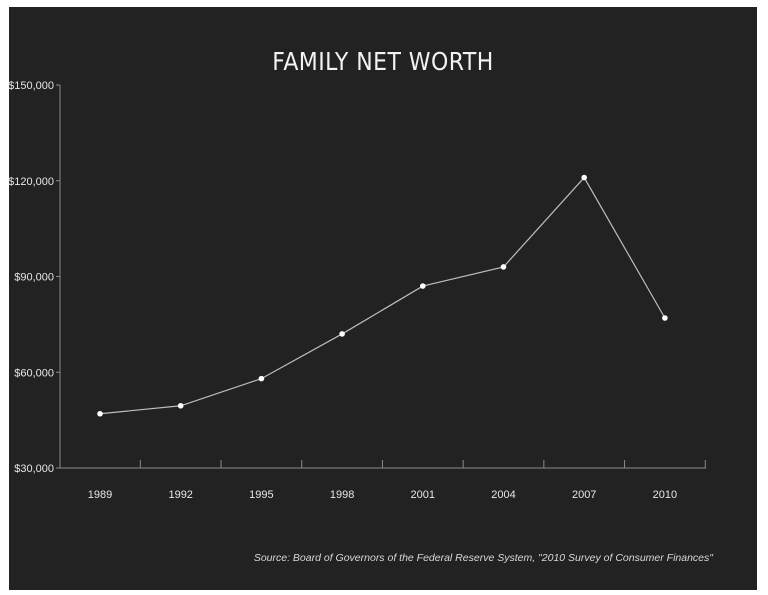 The width and height of the screenshot is (768, 595). Describe the element at coordinates (665, 495) in the screenshot. I see `x-tick-label: 2010` at that location.